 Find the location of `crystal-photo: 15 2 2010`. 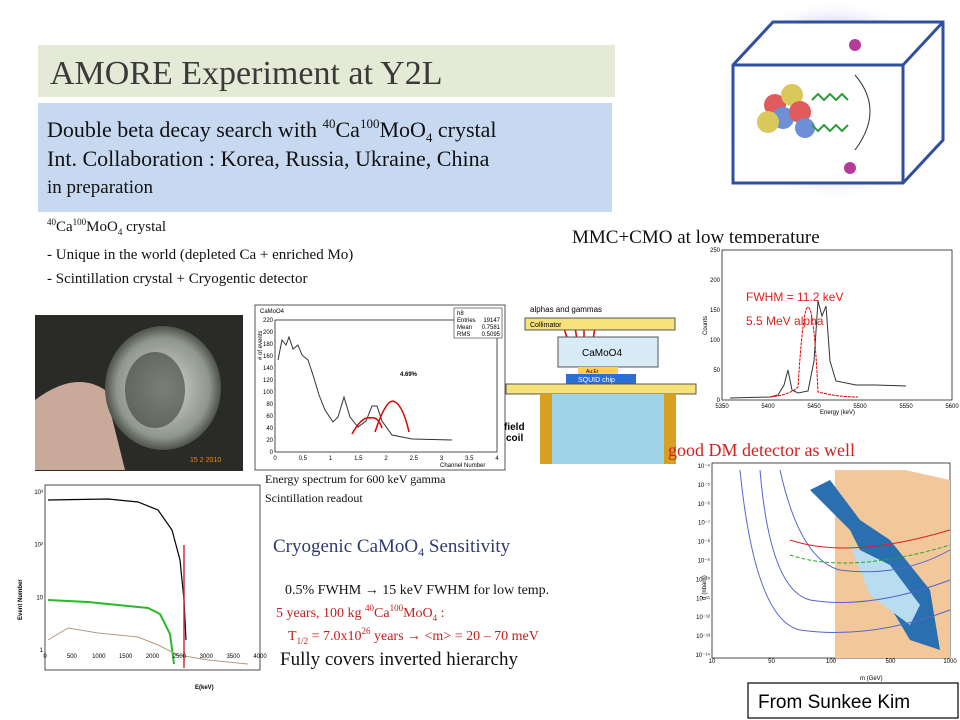

crystal-photo: 15 2 2010 is located at coordinates (139, 393).